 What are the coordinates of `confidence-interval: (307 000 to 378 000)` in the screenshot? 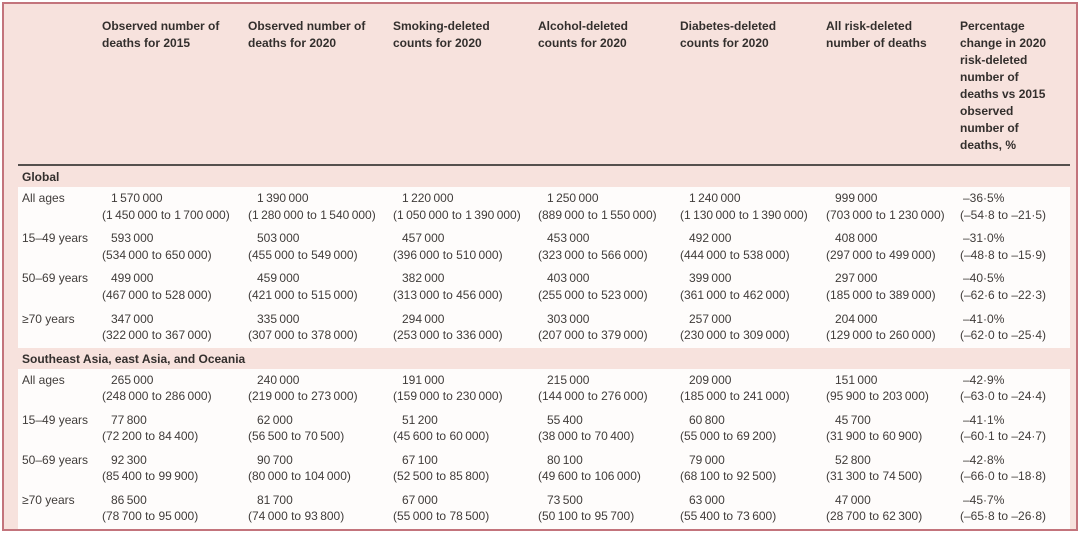 It's located at (303, 335).